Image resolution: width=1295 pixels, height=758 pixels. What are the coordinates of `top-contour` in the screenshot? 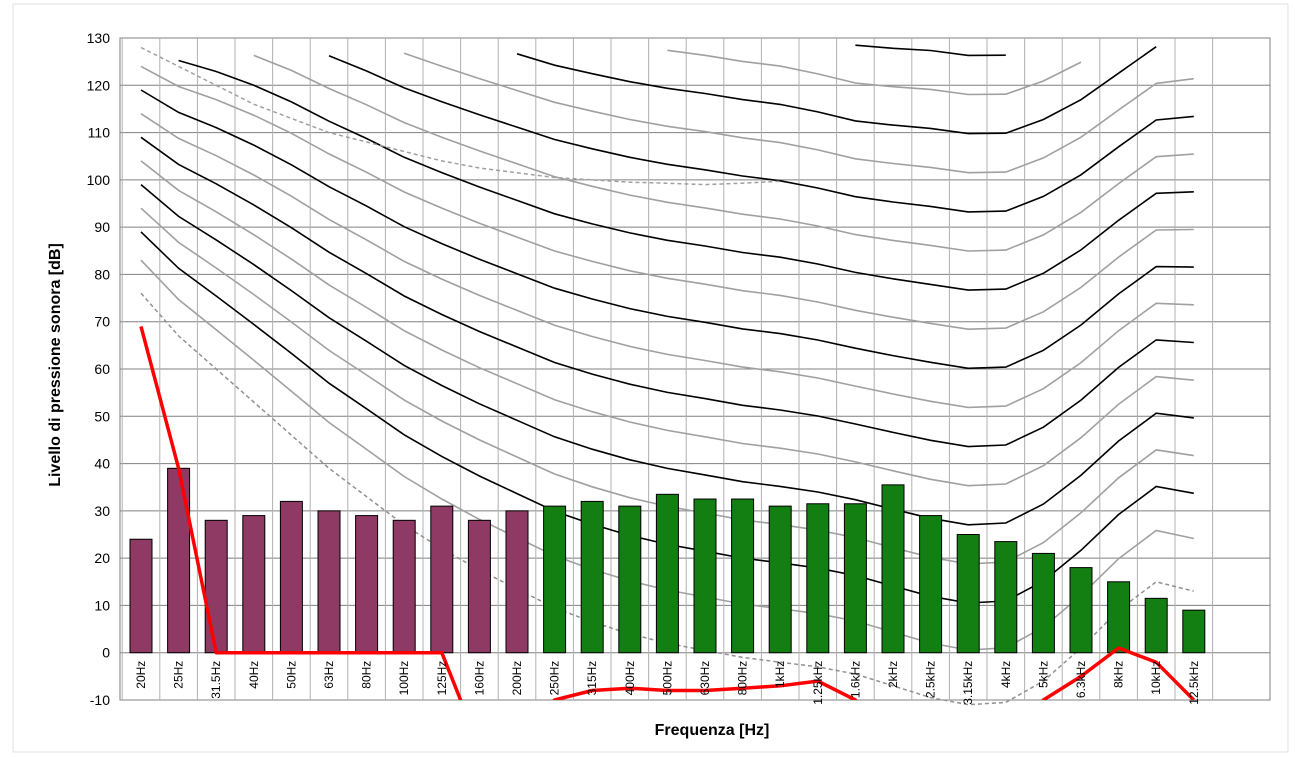 It's located at (460, 116).